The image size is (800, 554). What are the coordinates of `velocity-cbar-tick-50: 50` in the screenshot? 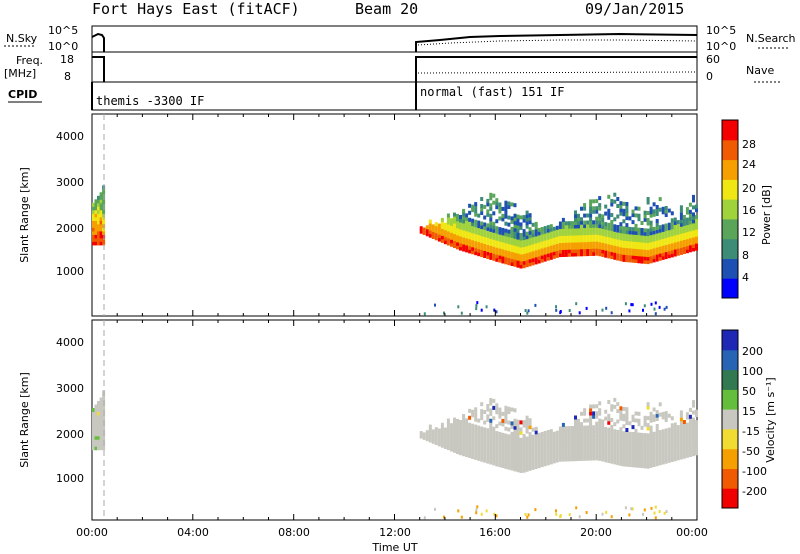 It's located at (749, 391).